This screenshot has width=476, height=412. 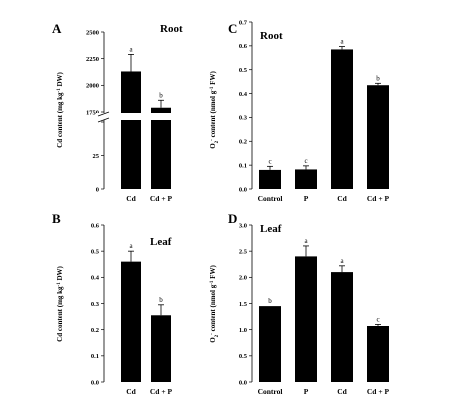 What do you see at coordinates (92, 86) in the screenshot?
I see `y-tick-label: 2000` at bounding box center [92, 86].